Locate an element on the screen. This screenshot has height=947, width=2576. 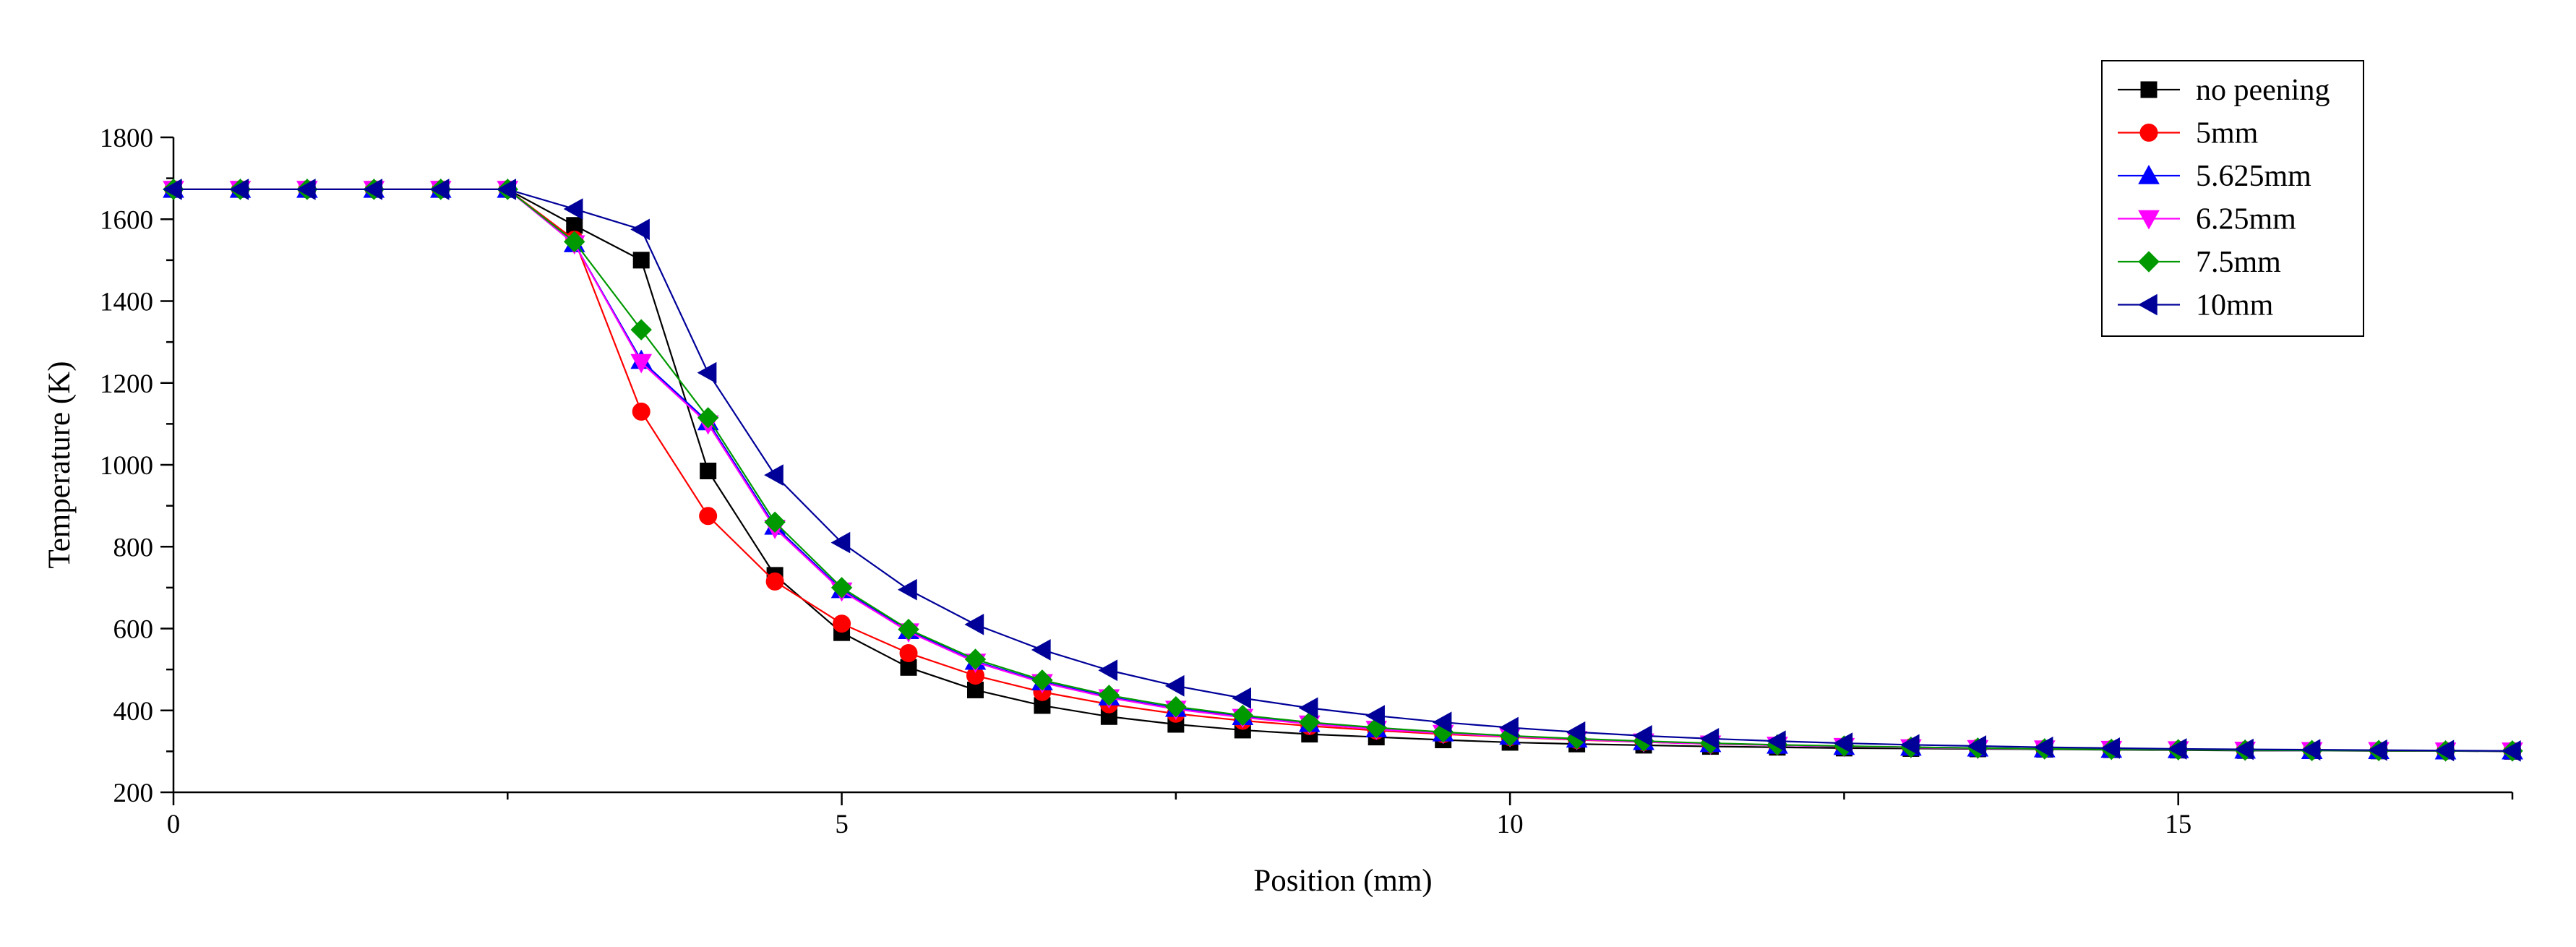
y-tick-label: 1400 is located at coordinates (127, 302).